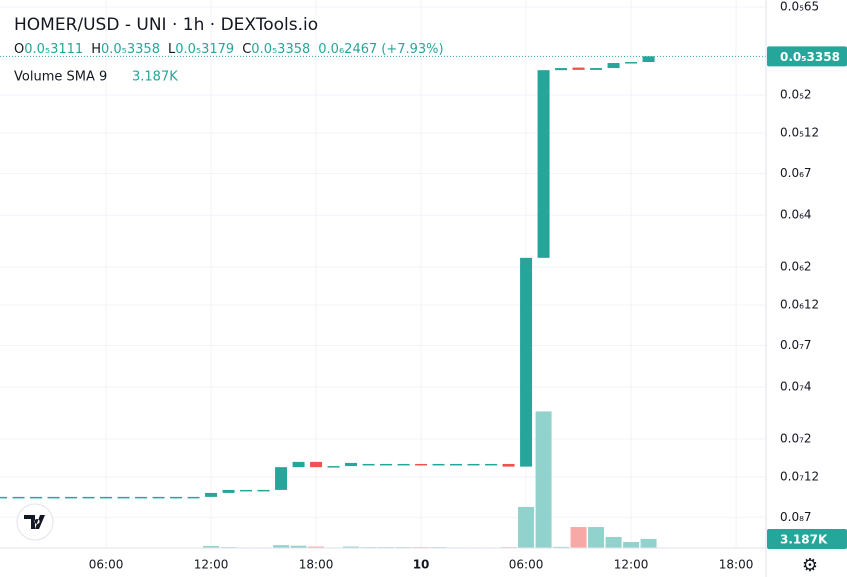  What do you see at coordinates (172, 49) in the screenshot?
I see `ohlc-key: L` at bounding box center [172, 49].